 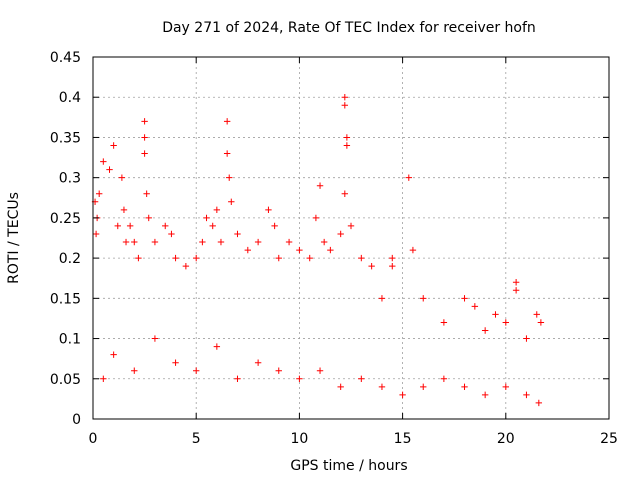 What do you see at coordinates (70, 98) in the screenshot?
I see `y-tick-label-8: 0.4` at bounding box center [70, 98].